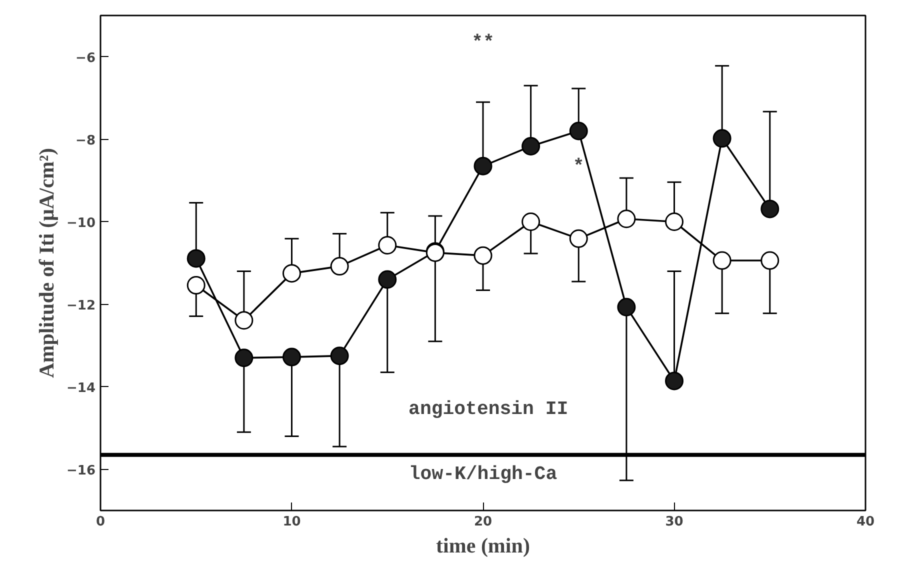 This screenshot has height=578, width=898. I want to click on y-tick-label: −12, so click(81, 306).